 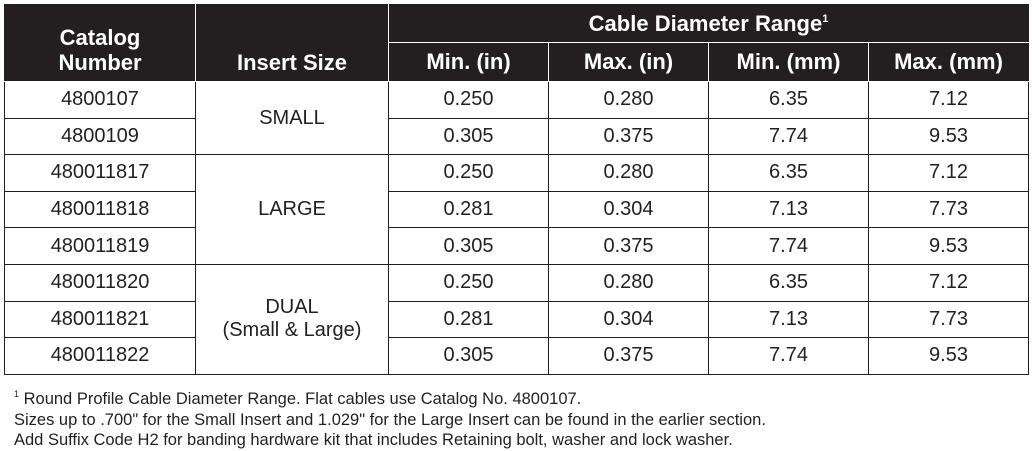 I want to click on catalog-number-cell: 480011817, so click(x=100, y=173).